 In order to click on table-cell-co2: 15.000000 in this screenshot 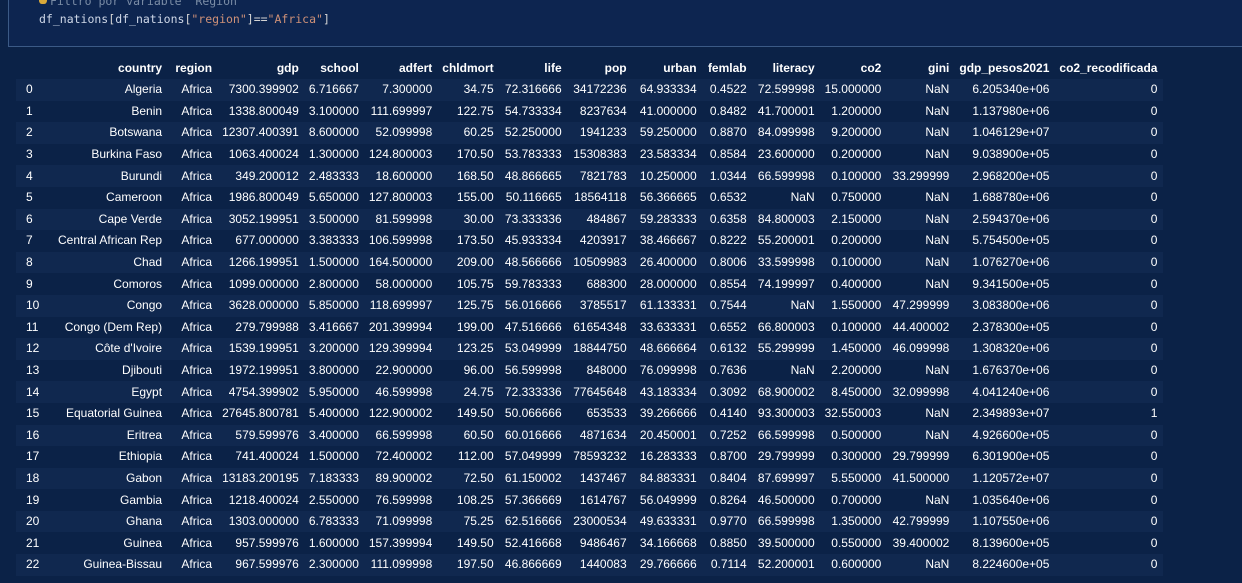, I will do `click(853, 89)`.